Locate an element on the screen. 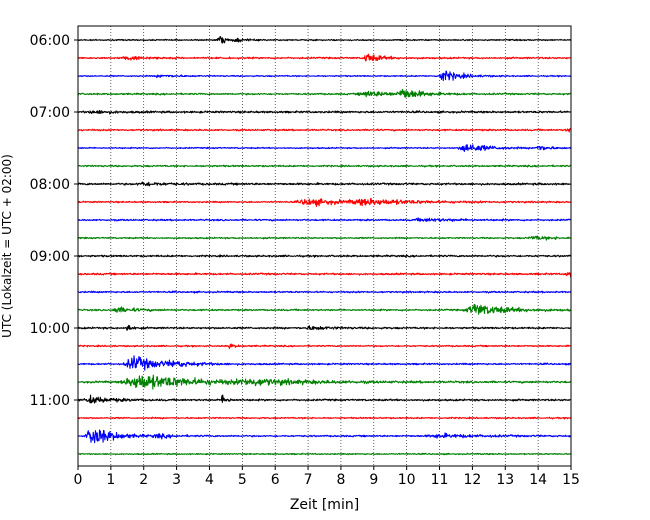 This screenshot has width=650, height=520. y-axis-label: UTC (Lokalzeit = UTC + 02:00) is located at coordinates (7, 246).